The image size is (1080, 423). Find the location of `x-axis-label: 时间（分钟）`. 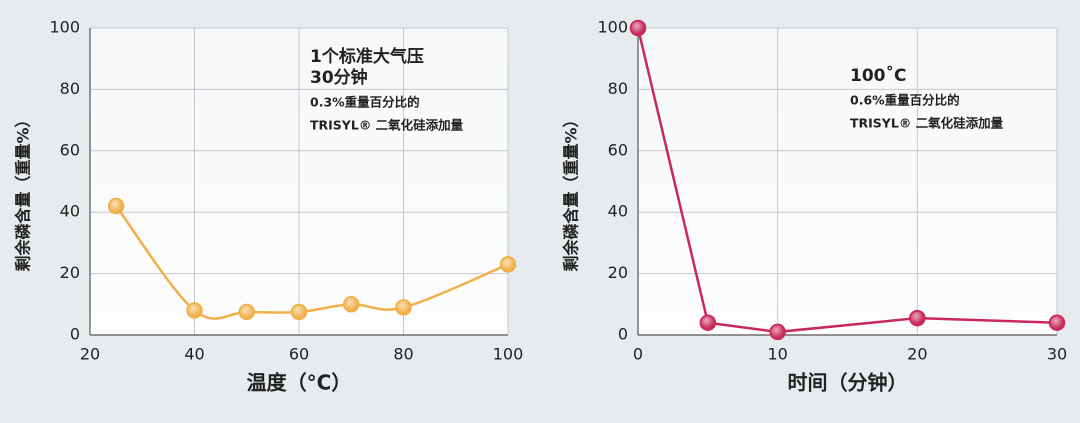

x-axis-label: 时间（分钟） is located at coordinates (848, 383).